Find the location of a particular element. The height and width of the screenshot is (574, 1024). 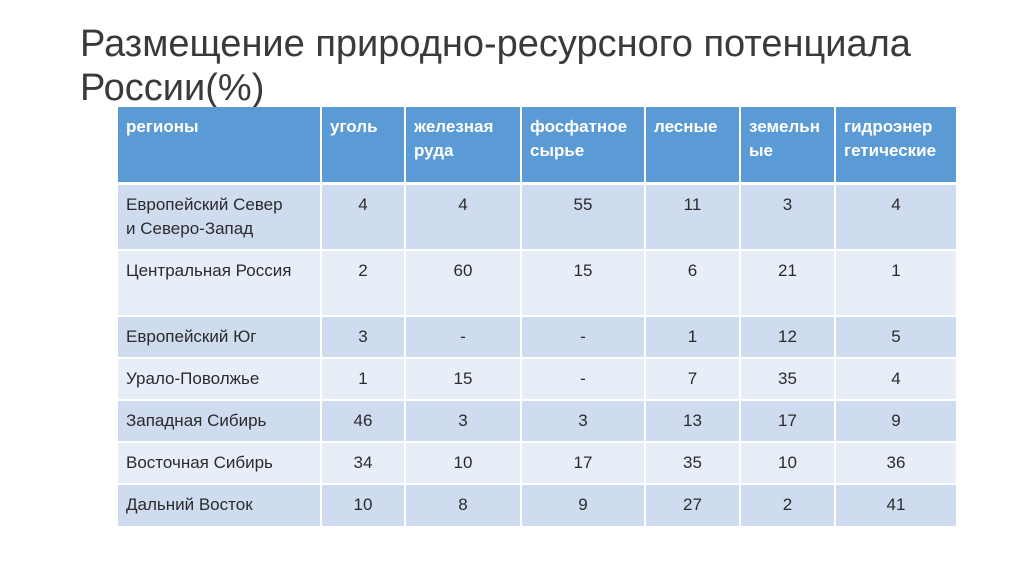

table-row: Центральная Россия 2 60 15 6 21 1 is located at coordinates (537, 282).